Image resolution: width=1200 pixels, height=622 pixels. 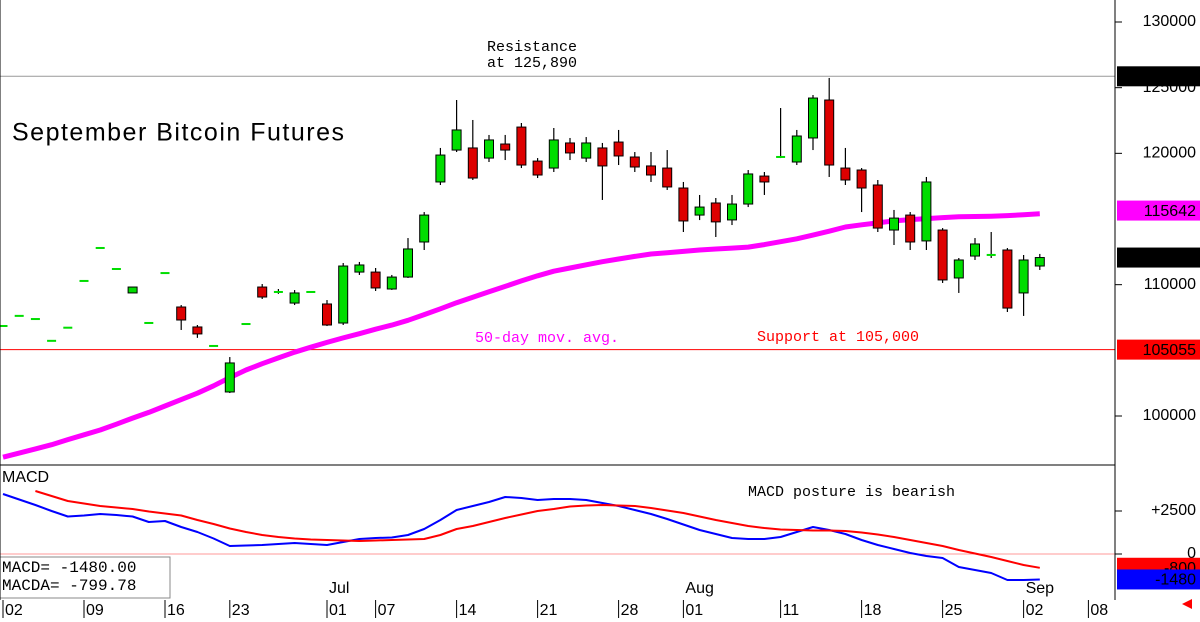 I want to click on x-tick-label: 23, so click(x=241, y=610).